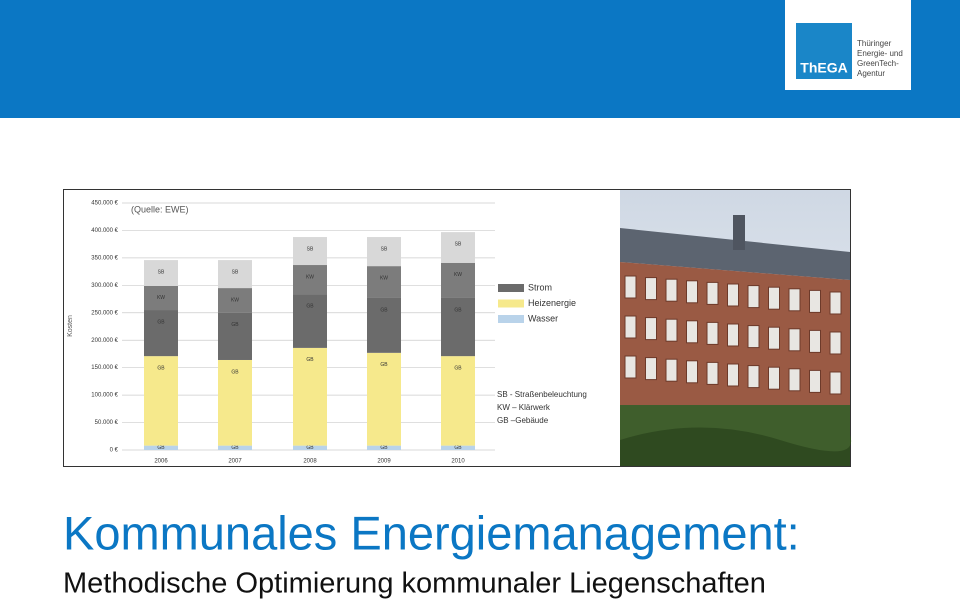 This screenshot has width=960, height=604. Describe the element at coordinates (871, 73) in the screenshot. I see `logo-text: Agentur` at that location.